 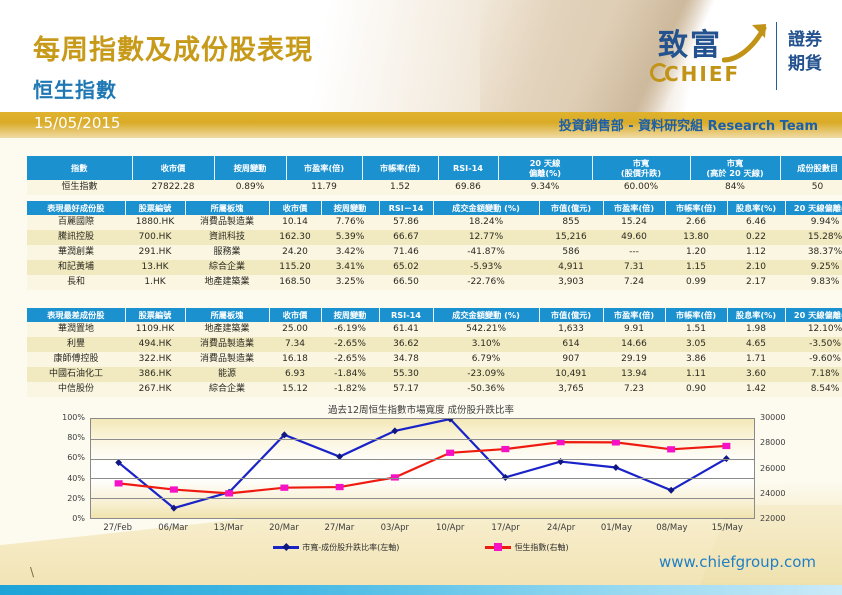 What do you see at coordinates (350, 329) in the screenshot?
I see `cell-value: -6.19%` at bounding box center [350, 329].